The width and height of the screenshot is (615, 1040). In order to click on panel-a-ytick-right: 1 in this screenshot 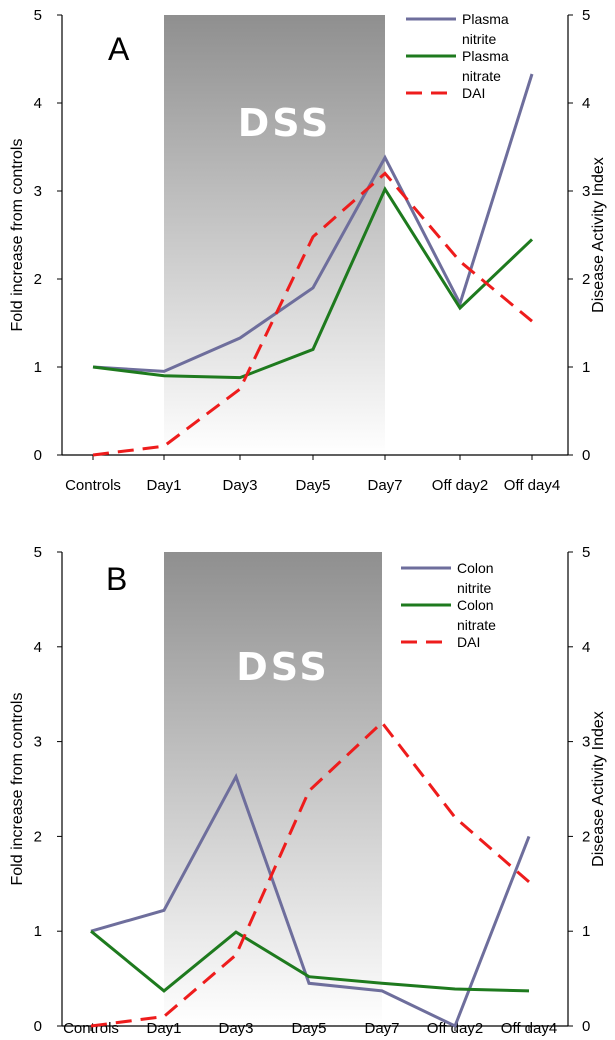, I will do `click(586, 367)`.